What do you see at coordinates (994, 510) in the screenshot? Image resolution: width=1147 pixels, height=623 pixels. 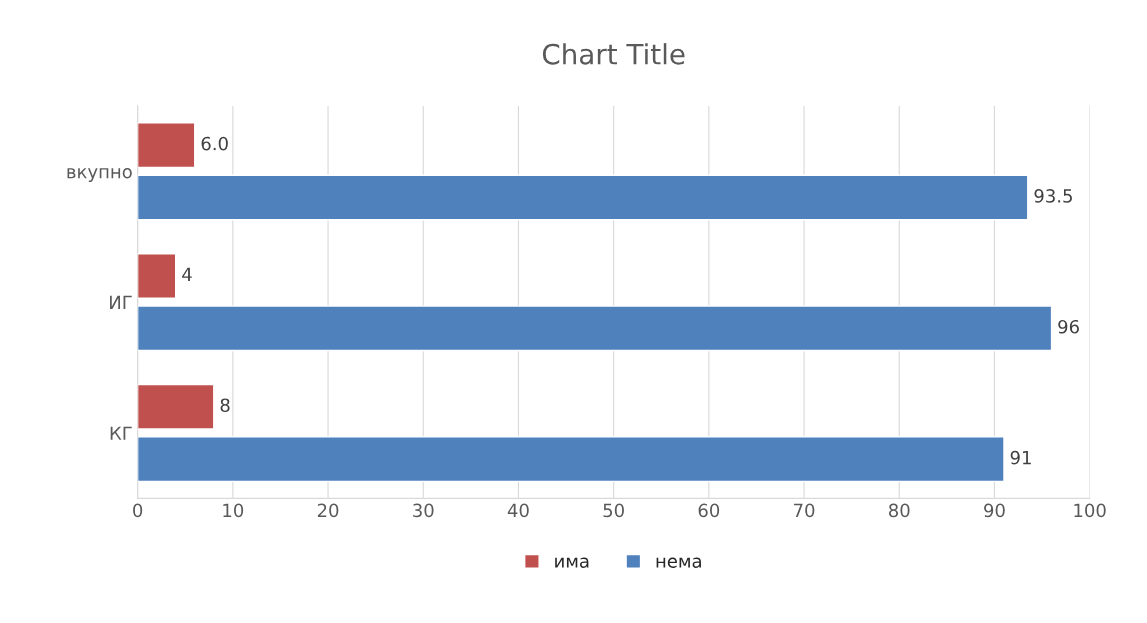 I see `x-tick-label: 90` at bounding box center [994, 510].